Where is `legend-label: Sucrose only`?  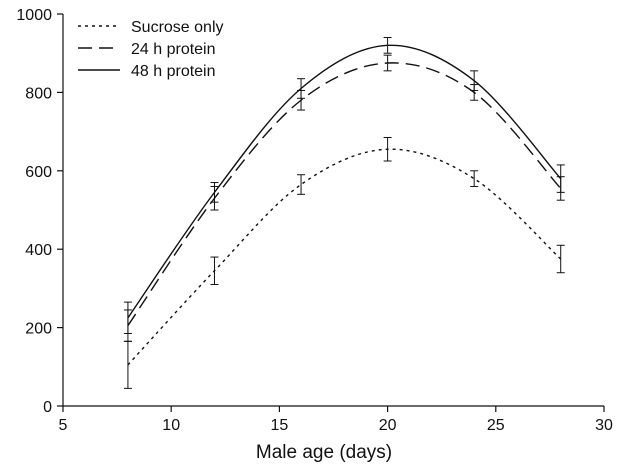
legend-label: Sucrose only is located at coordinates (177, 27).